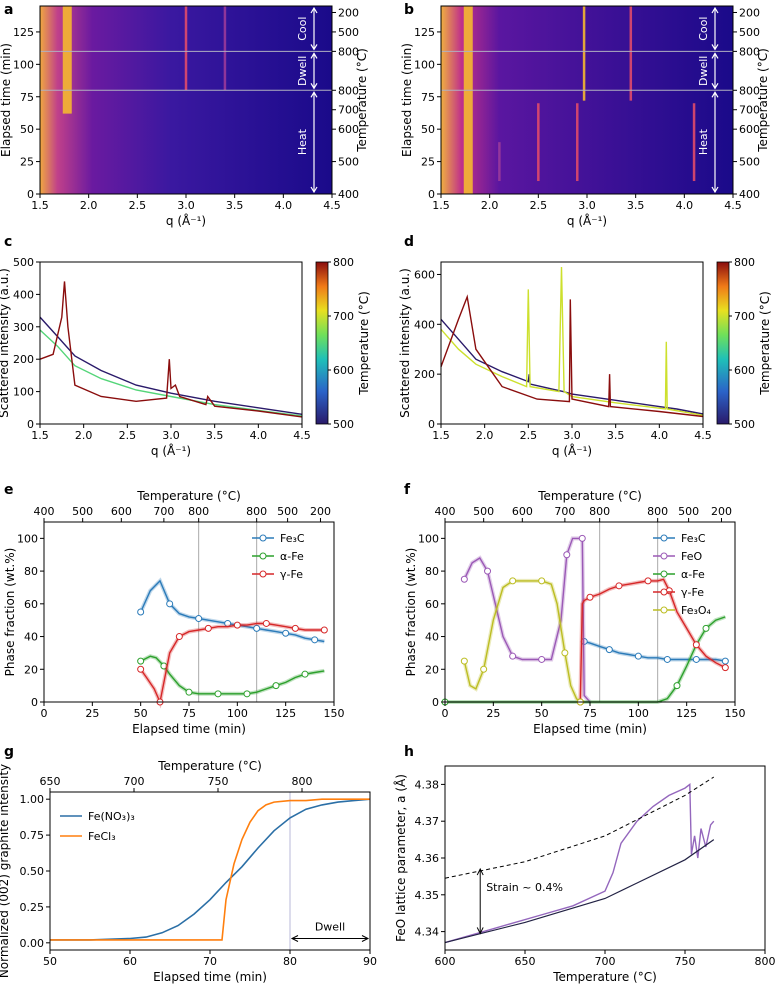  What do you see at coordinates (334, 713) in the screenshot?
I see `x-tick-label: 150` at bounding box center [334, 713].